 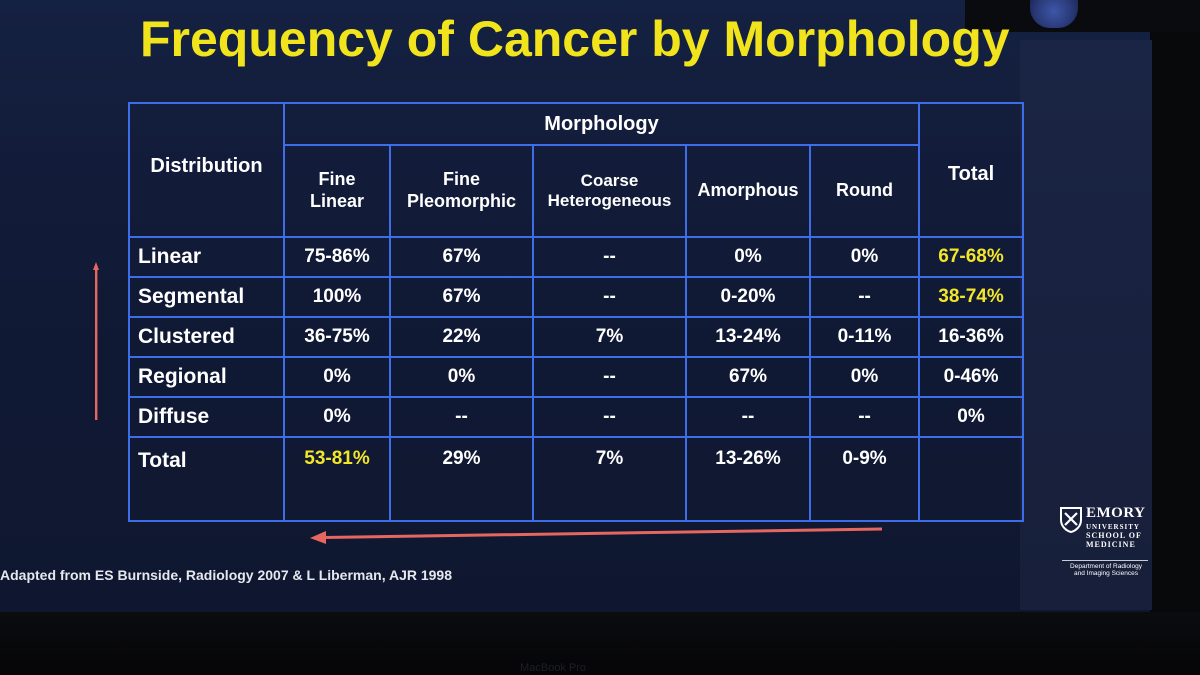 I want to click on table-row: Diffuse 0% -- -- -- -- 0%, so click(x=576, y=417).